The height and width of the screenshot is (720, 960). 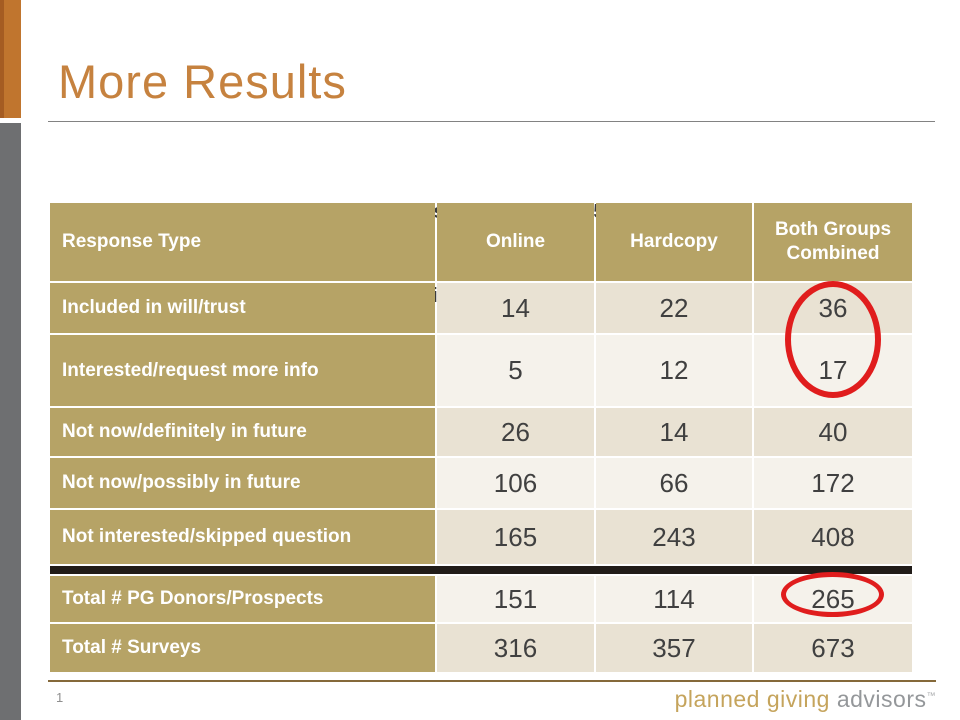 What do you see at coordinates (674, 537) in the screenshot?
I see `cell-hardcopy: 243` at bounding box center [674, 537].